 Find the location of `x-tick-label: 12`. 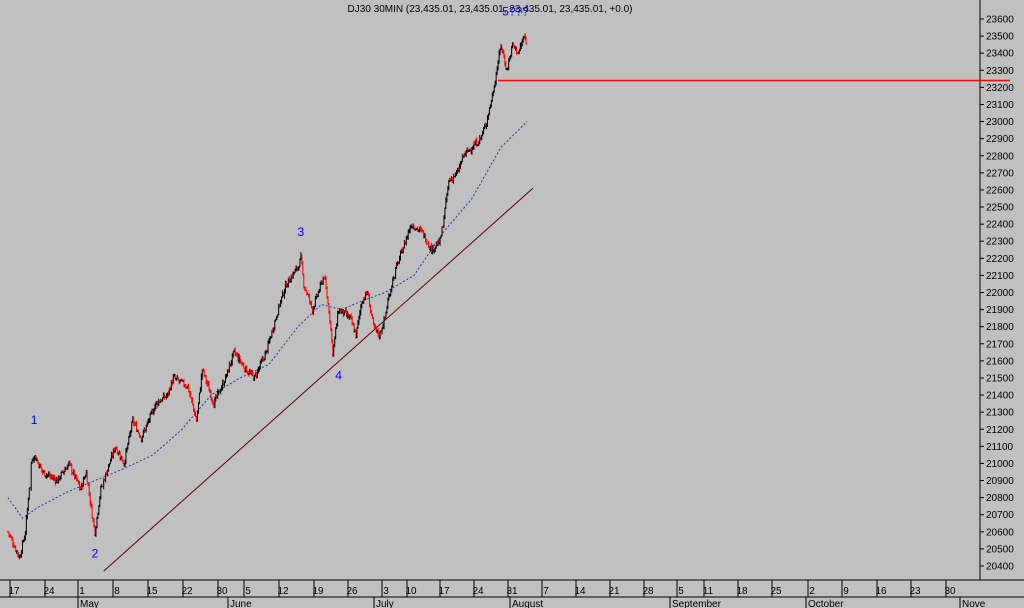

x-tick-label: 12 is located at coordinates (283, 591).